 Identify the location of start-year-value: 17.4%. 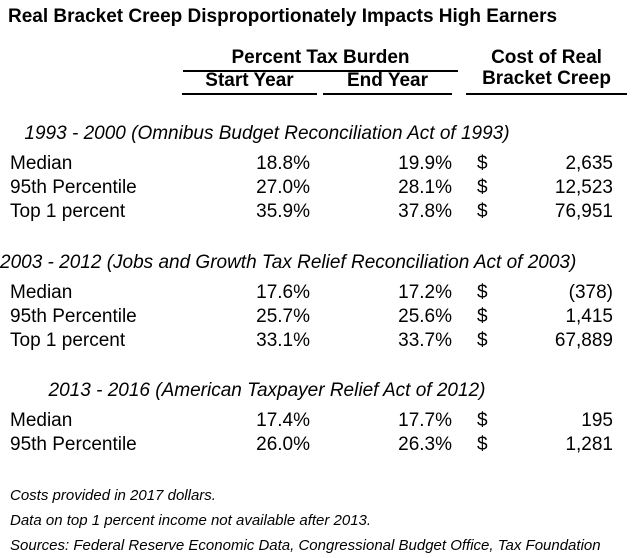
(283, 420).